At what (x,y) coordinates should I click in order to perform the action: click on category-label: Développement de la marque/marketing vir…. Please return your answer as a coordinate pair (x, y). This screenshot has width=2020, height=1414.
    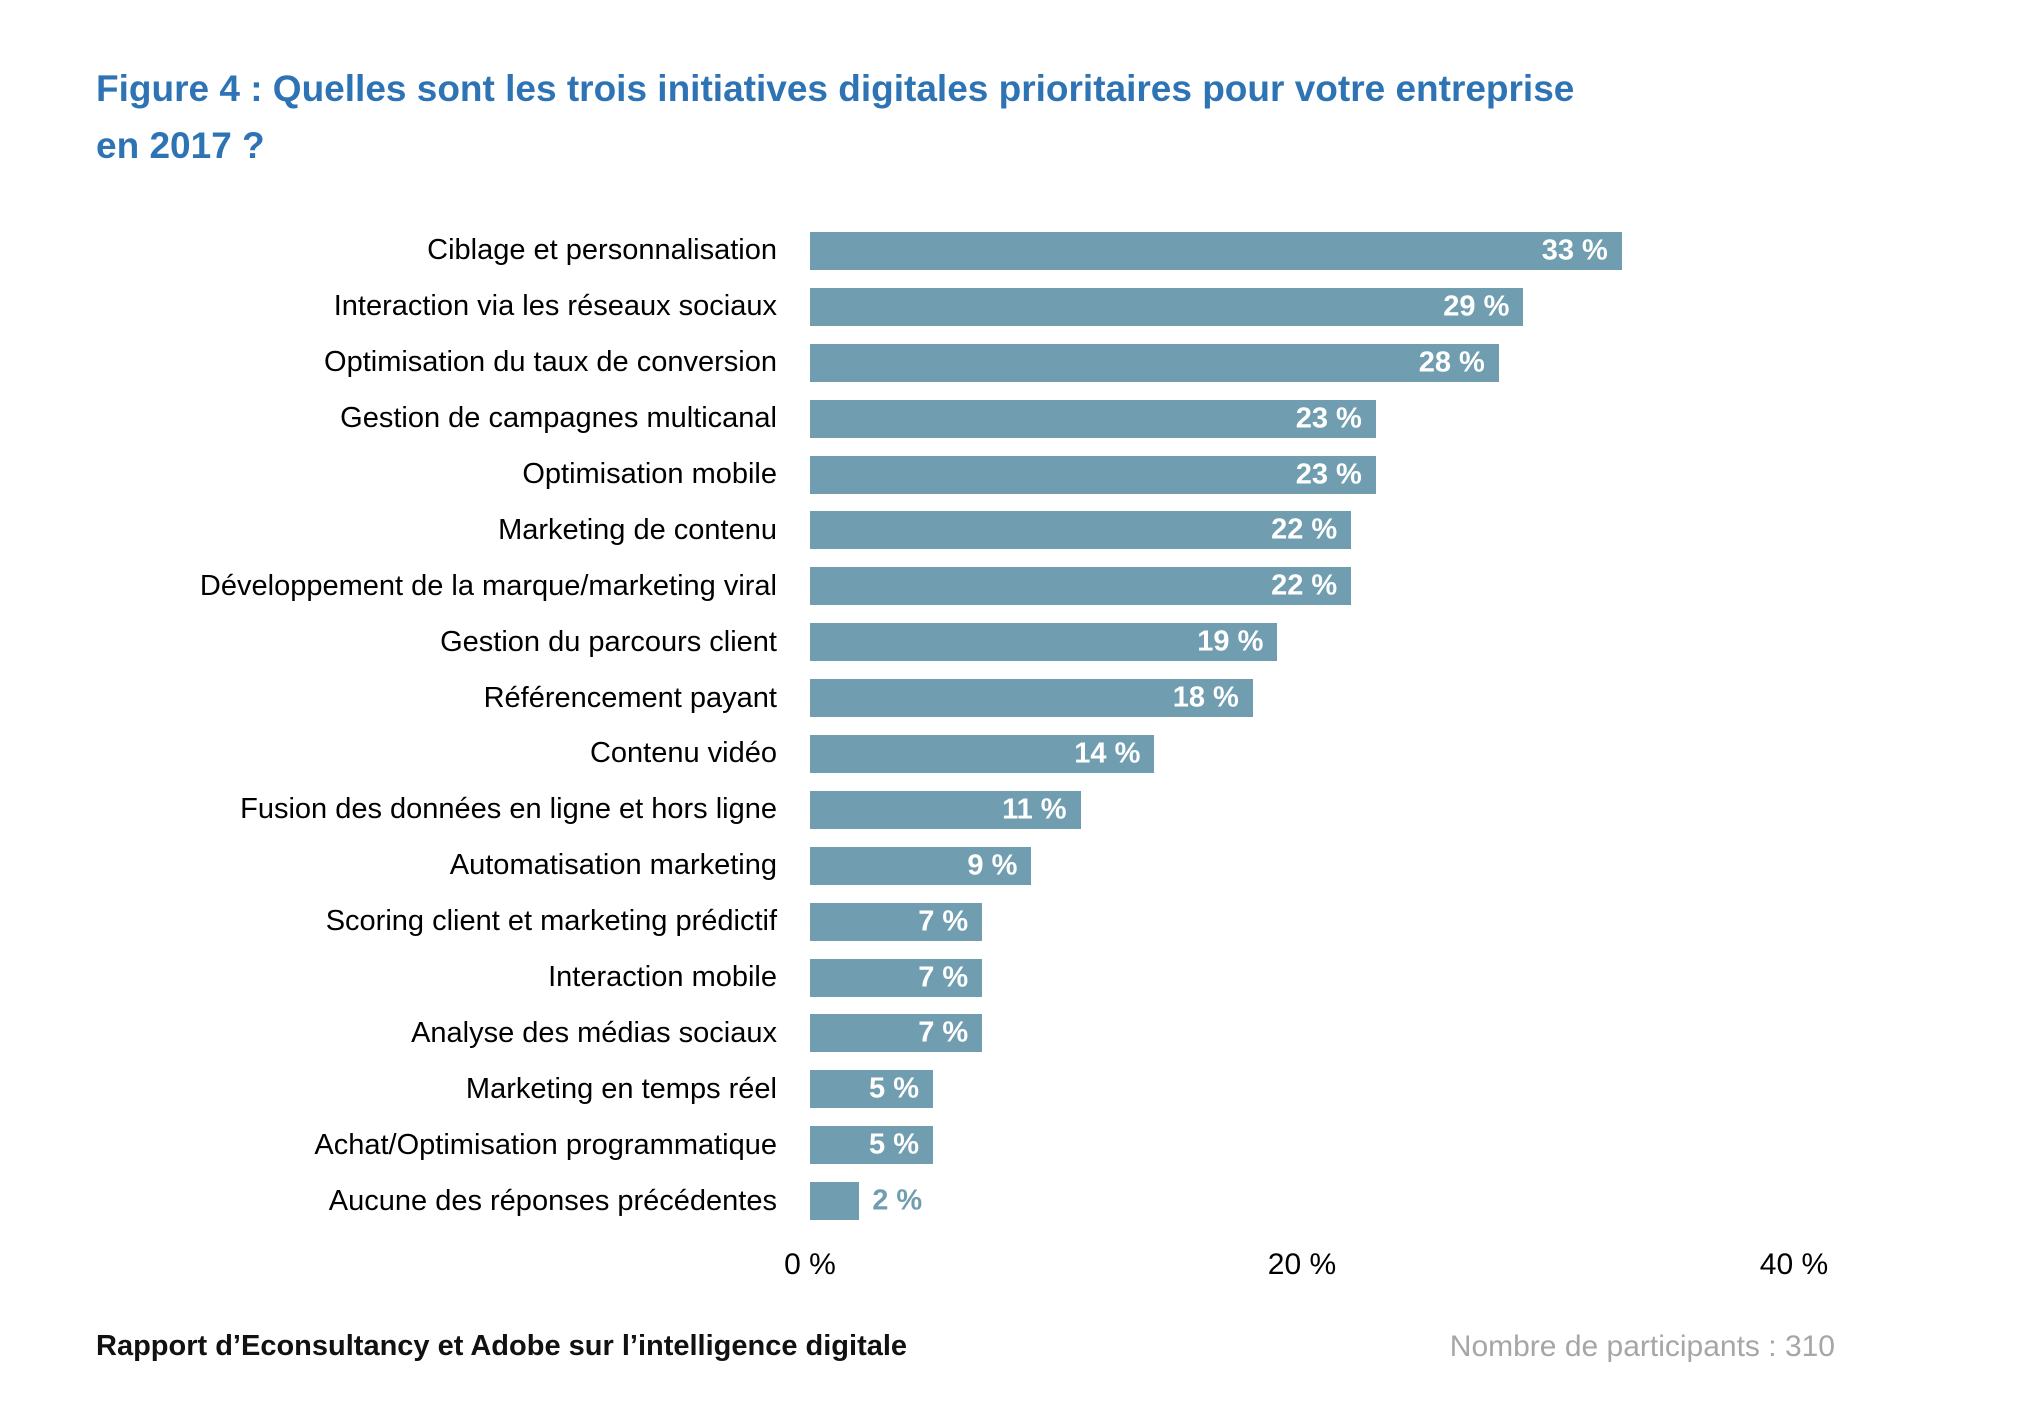
    Looking at the image, I should click on (488, 585).